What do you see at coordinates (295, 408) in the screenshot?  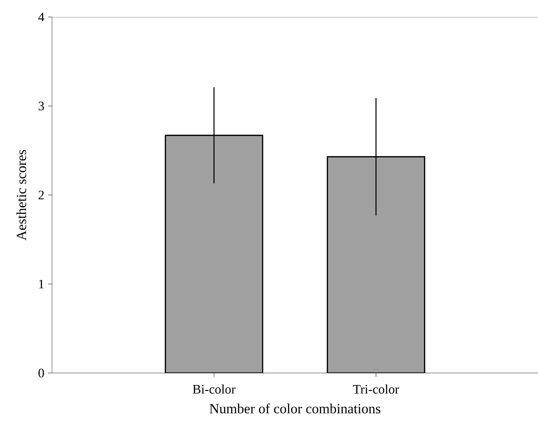 I see `x-axis-title: Number of color combinations` at bounding box center [295, 408].